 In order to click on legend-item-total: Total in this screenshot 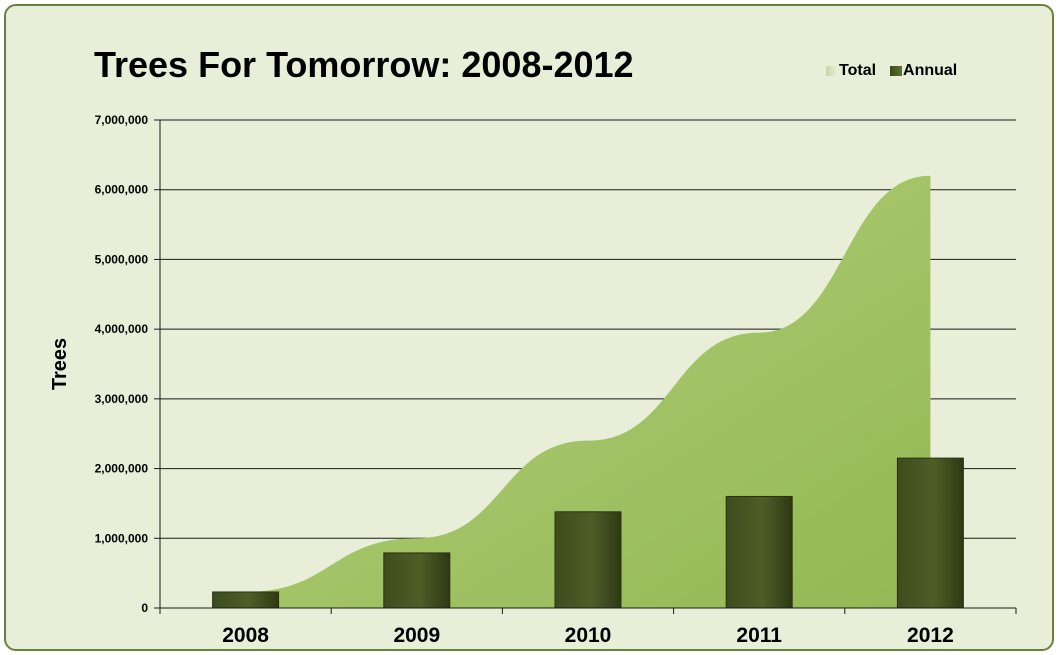, I will do `click(851, 71)`.